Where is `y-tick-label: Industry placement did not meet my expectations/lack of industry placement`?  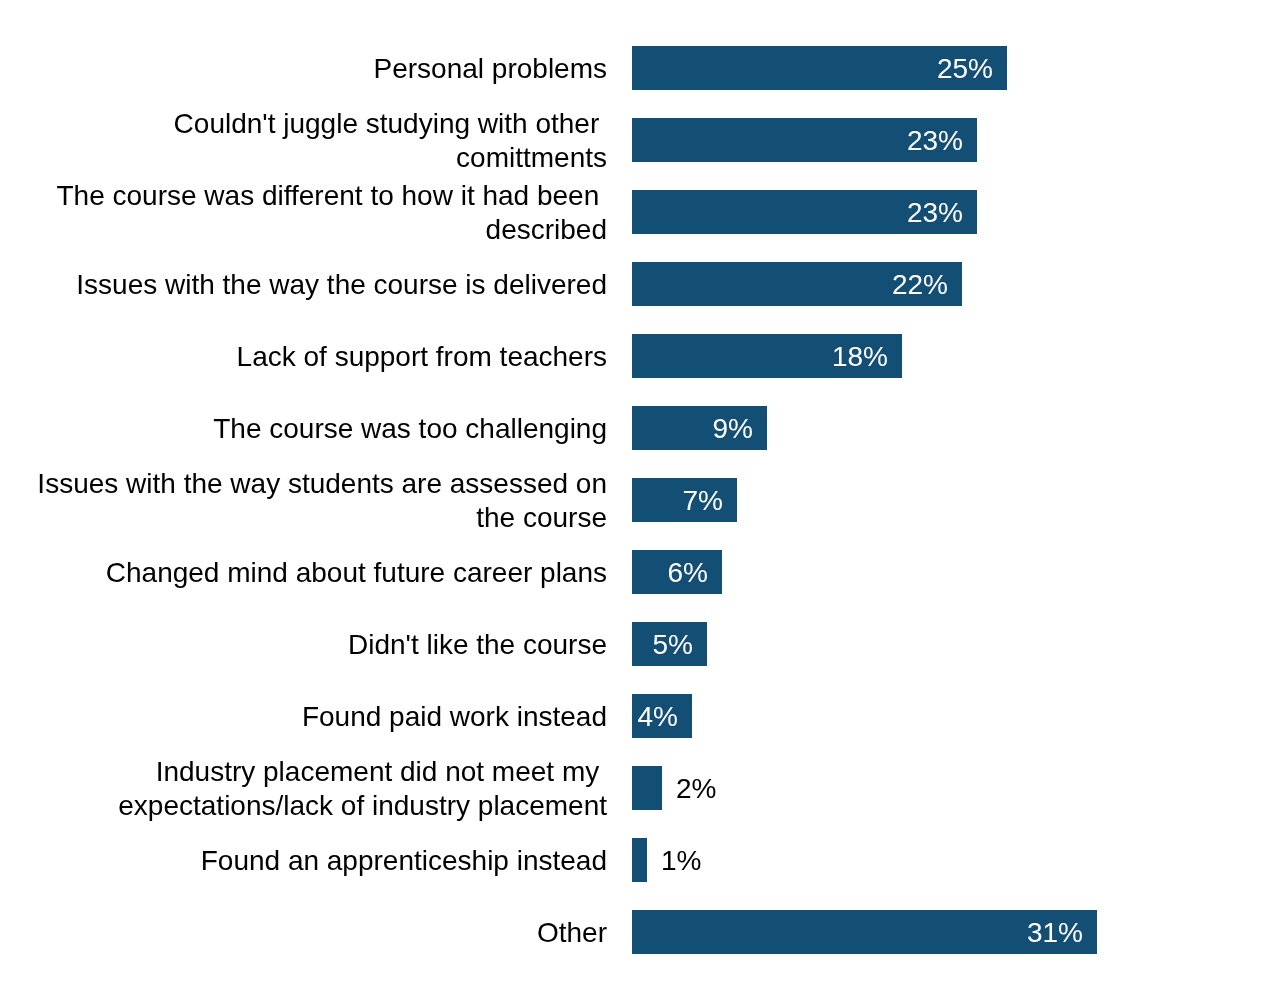 y-tick-label: Industry placement did not meet my expectations/lack of industry placement is located at coordinates (363, 788).